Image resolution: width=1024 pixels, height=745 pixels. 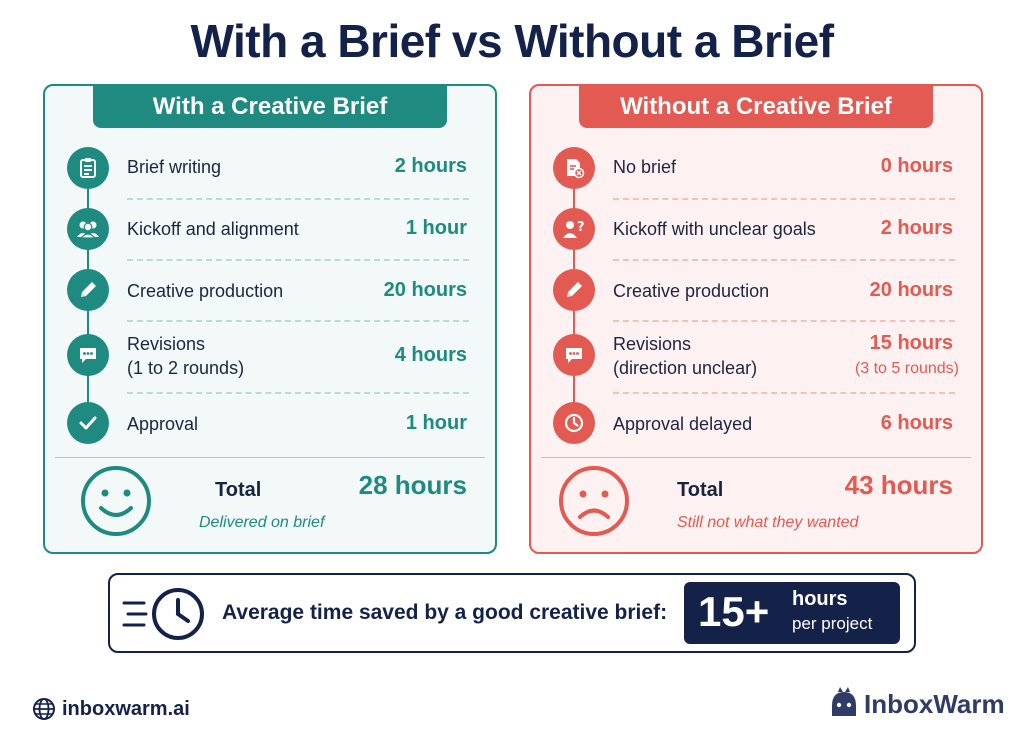 I want to click on row-label-detail: (direction unclear), so click(x=685, y=368).